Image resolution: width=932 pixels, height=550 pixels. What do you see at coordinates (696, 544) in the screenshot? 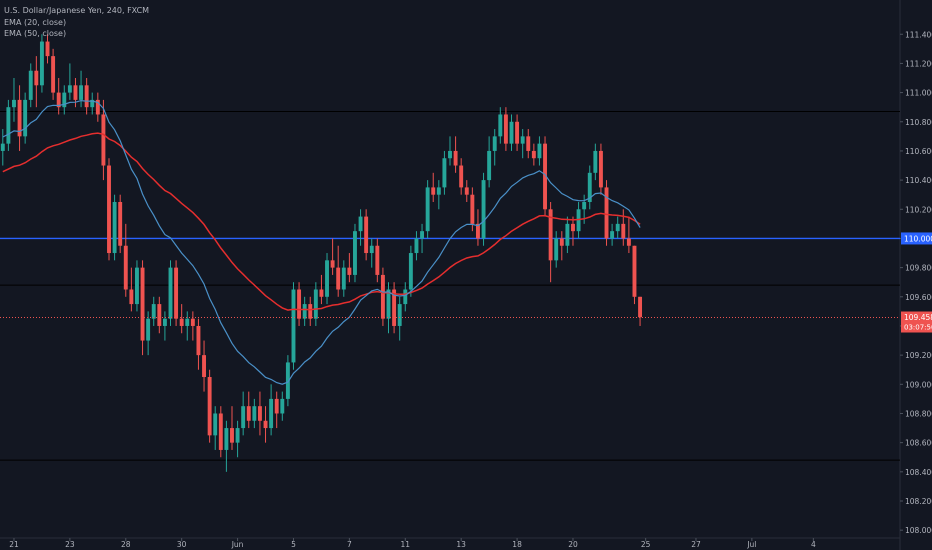
I see `x-tick-label: 27` at bounding box center [696, 544].